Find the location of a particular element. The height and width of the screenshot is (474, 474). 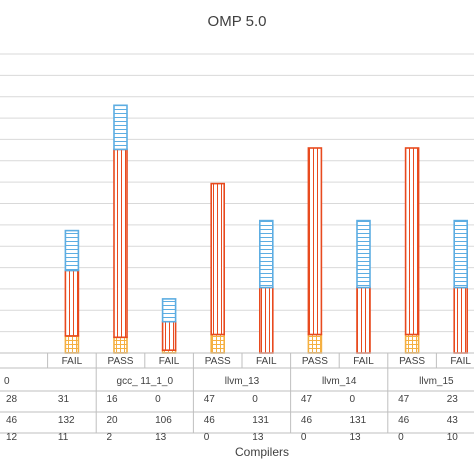

table-cell: 23 is located at coordinates (453, 399).